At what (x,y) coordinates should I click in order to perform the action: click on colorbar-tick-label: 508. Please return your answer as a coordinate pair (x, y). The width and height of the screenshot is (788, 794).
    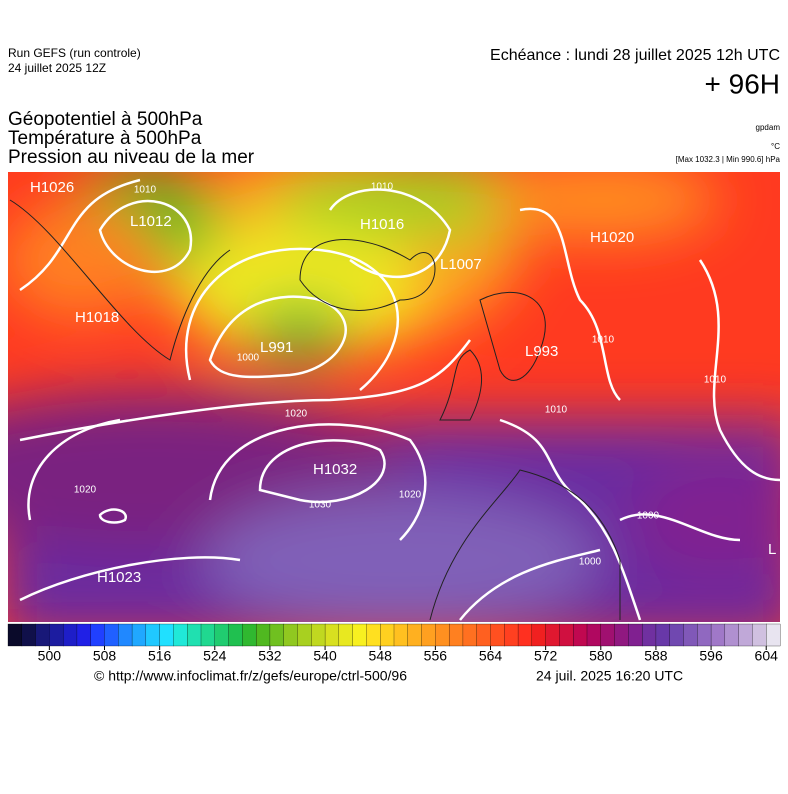
    Looking at the image, I should click on (105, 656).